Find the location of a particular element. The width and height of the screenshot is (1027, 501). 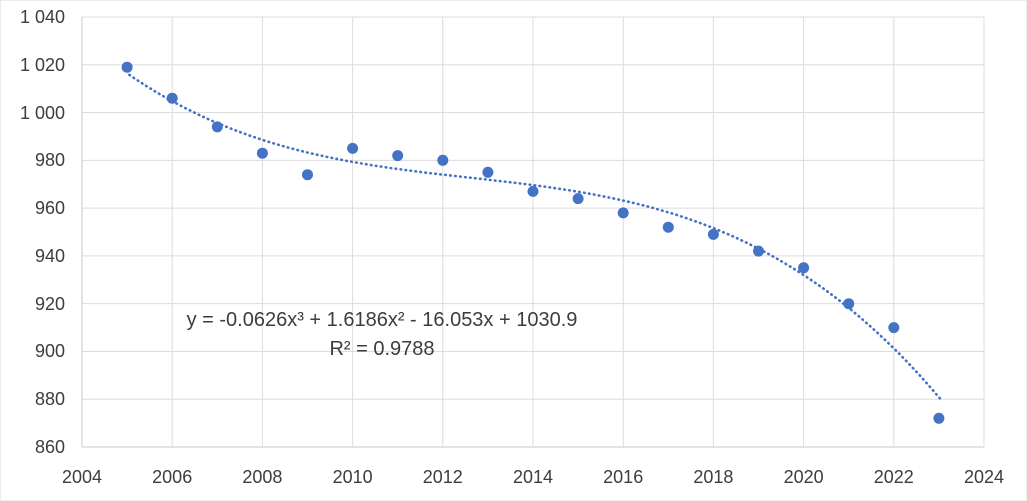

y-axis-tick-label: 880 is located at coordinates (49, 399).